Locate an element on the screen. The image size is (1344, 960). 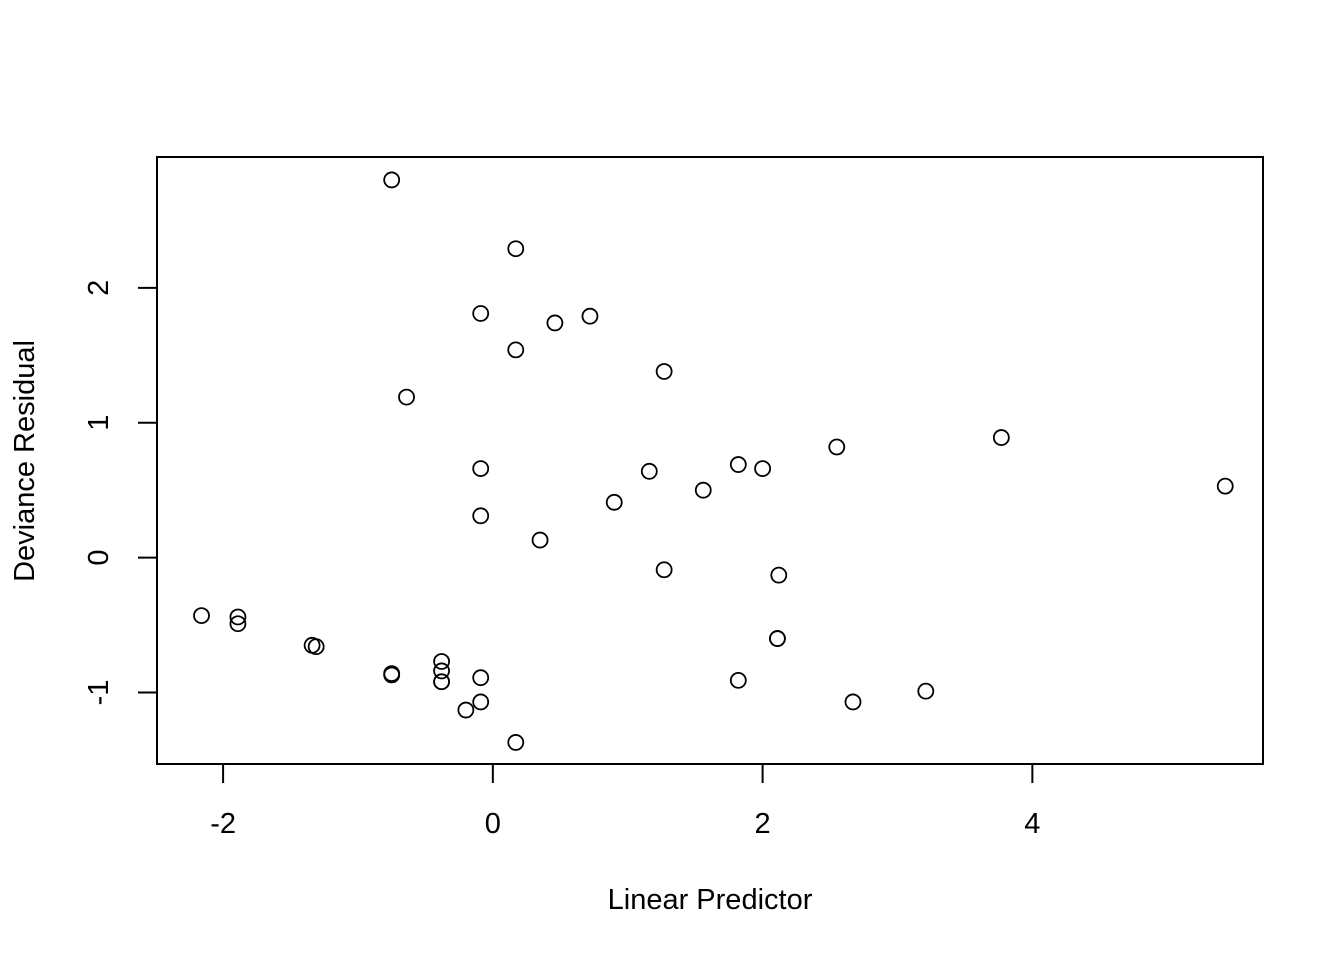
y-tick-label: 0 is located at coordinates (99, 558).